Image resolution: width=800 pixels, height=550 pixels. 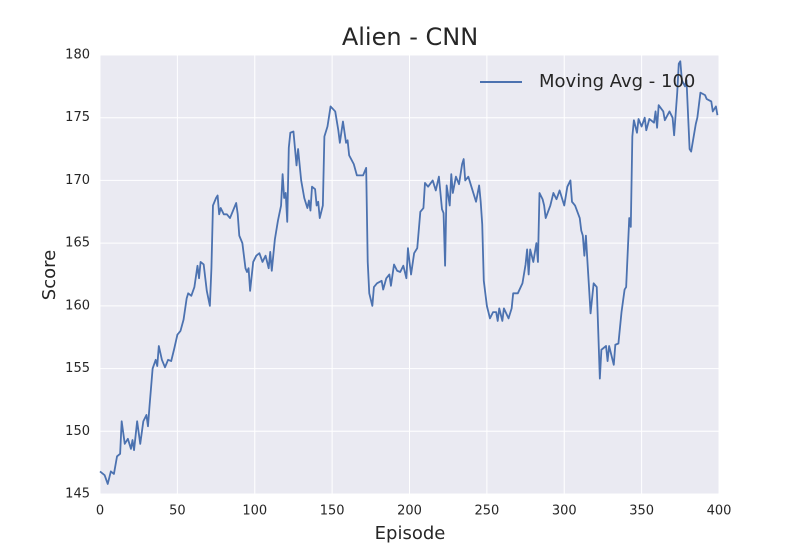 What do you see at coordinates (177, 511) in the screenshot?
I see `x-tick-label: 50` at bounding box center [177, 511].